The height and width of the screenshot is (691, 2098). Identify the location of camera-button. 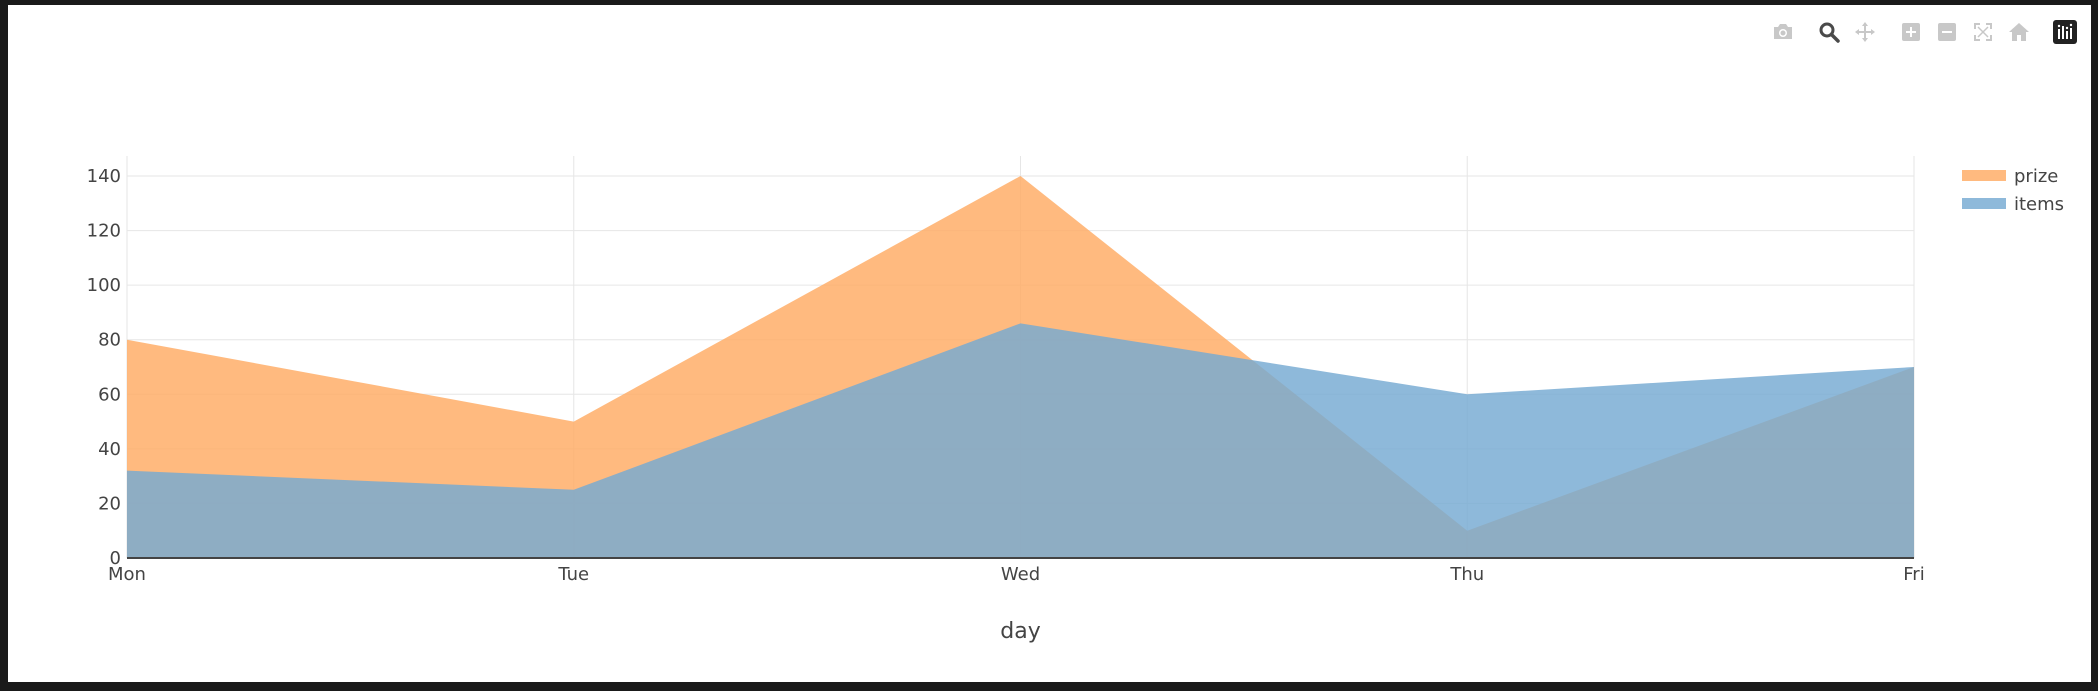
(1783, 32).